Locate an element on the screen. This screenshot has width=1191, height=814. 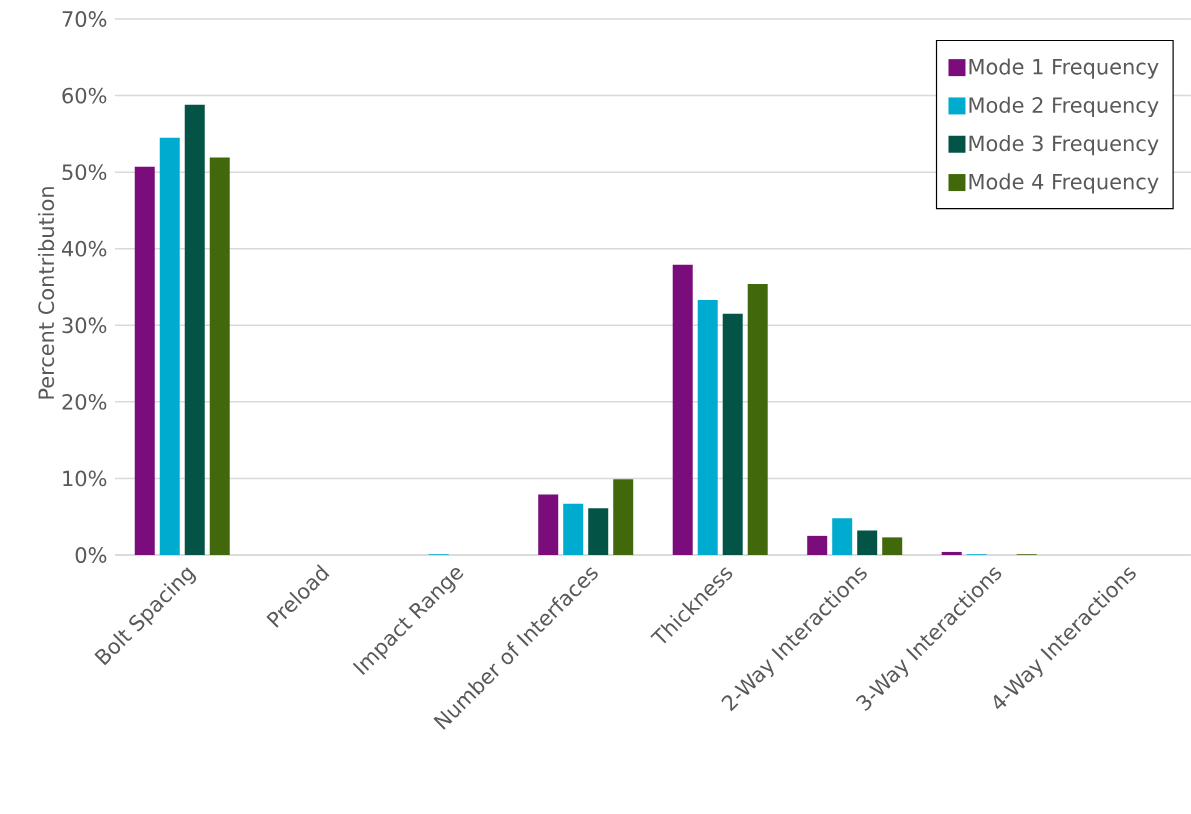
y-tick-label: 30% is located at coordinates (84, 325).